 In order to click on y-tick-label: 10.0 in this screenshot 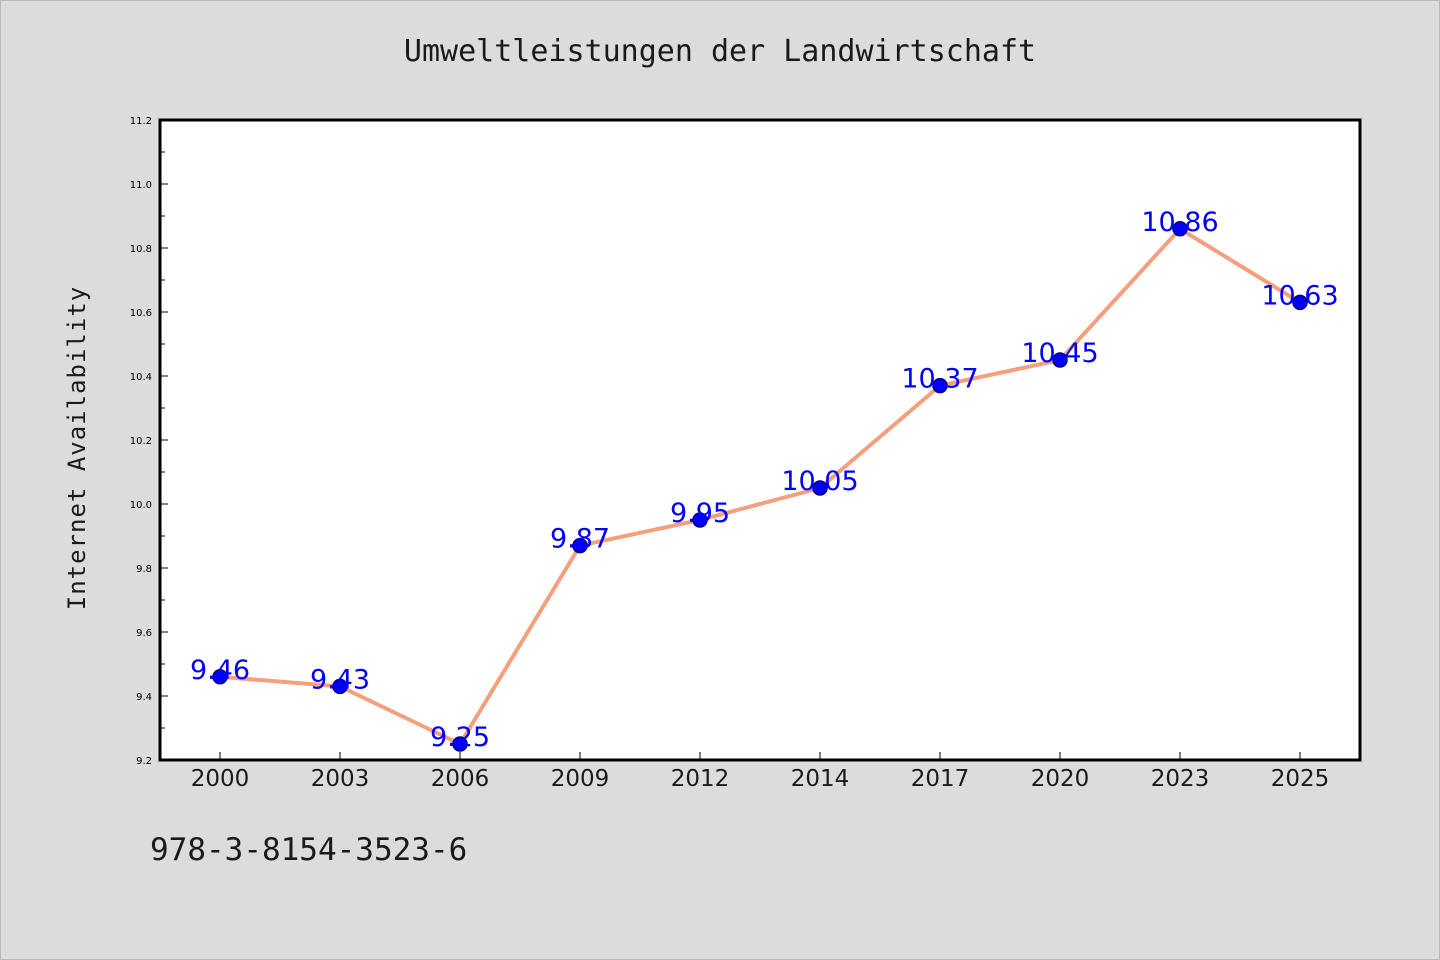, I will do `click(141, 505)`.